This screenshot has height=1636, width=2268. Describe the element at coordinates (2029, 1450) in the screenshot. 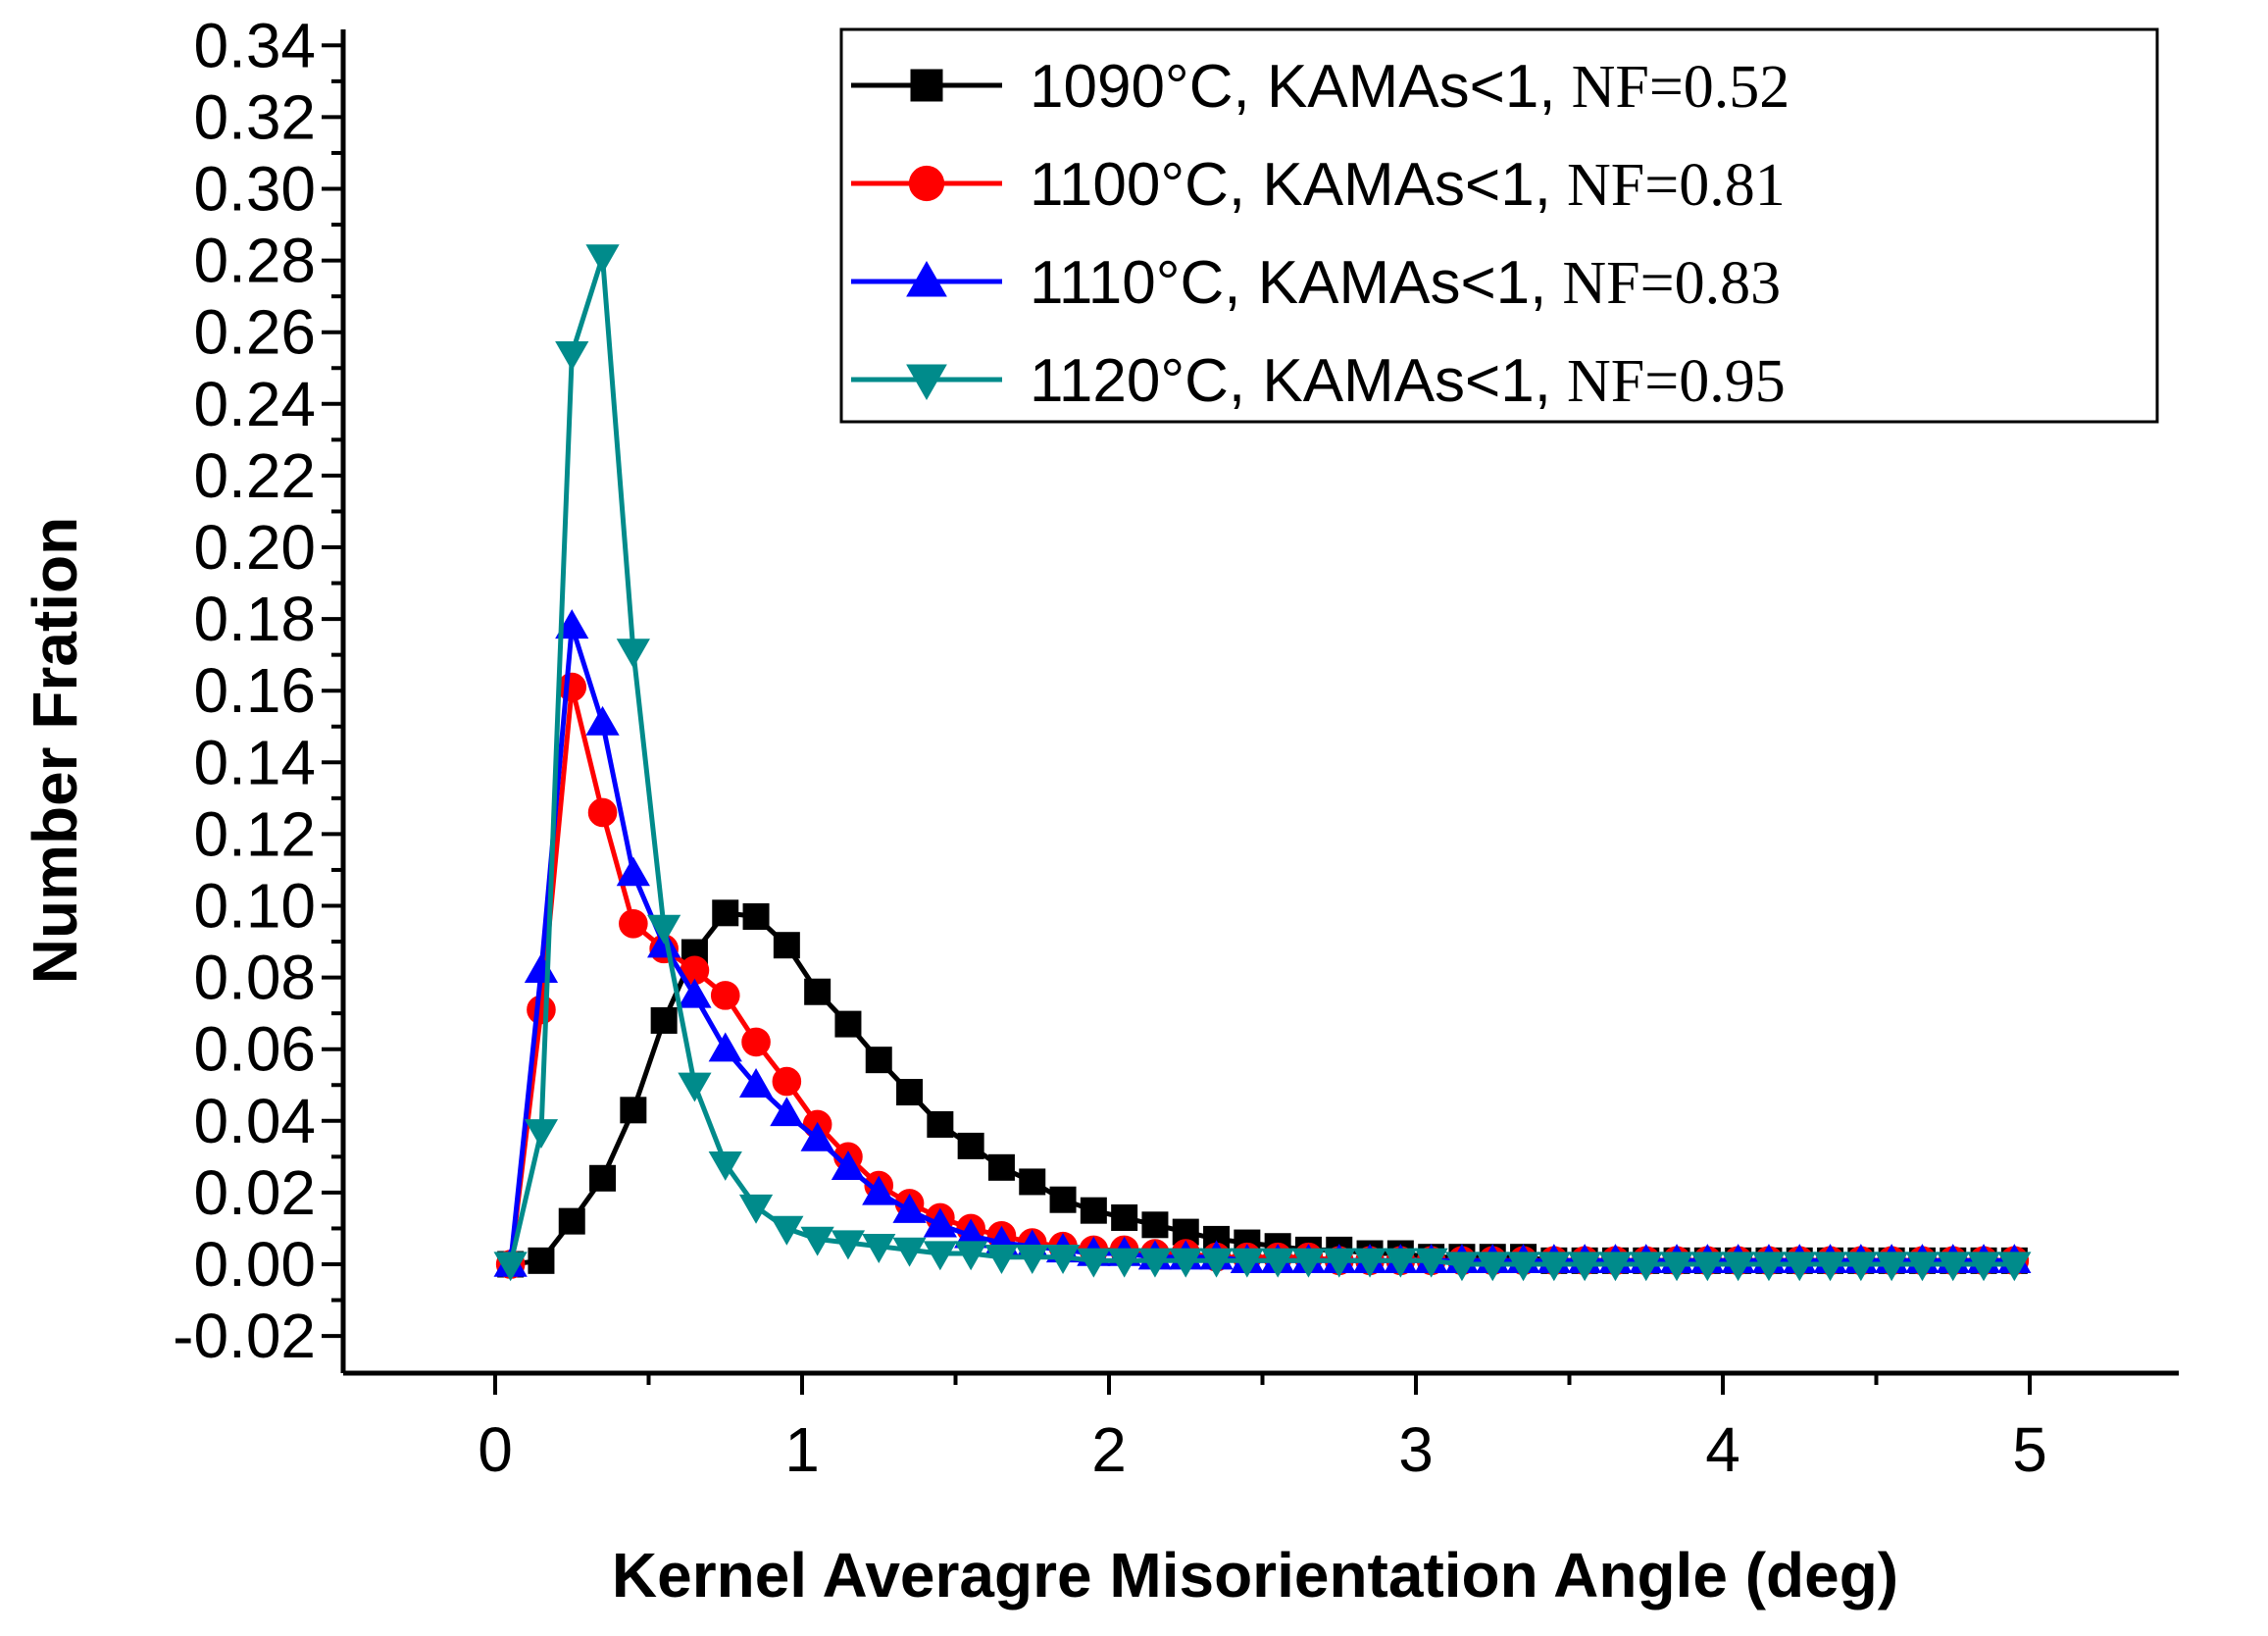

I see `x-tick-label: 5` at that location.